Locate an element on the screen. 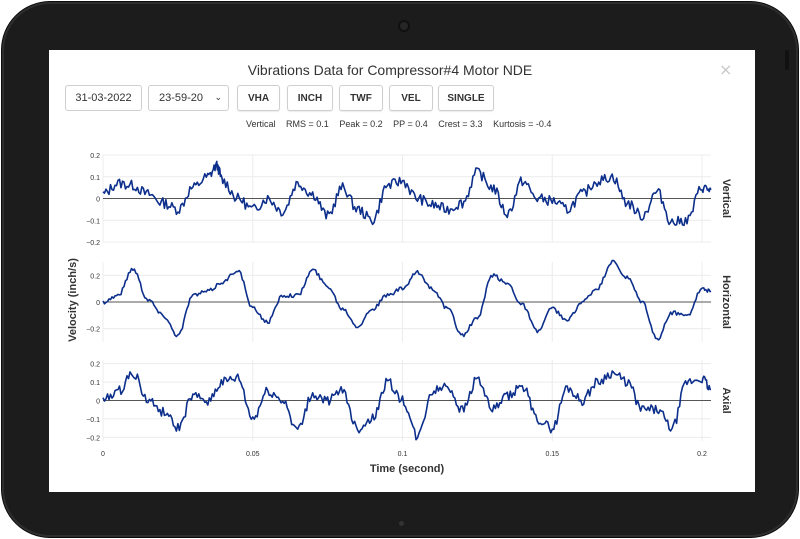  vel-button: VEL is located at coordinates (411, 98).